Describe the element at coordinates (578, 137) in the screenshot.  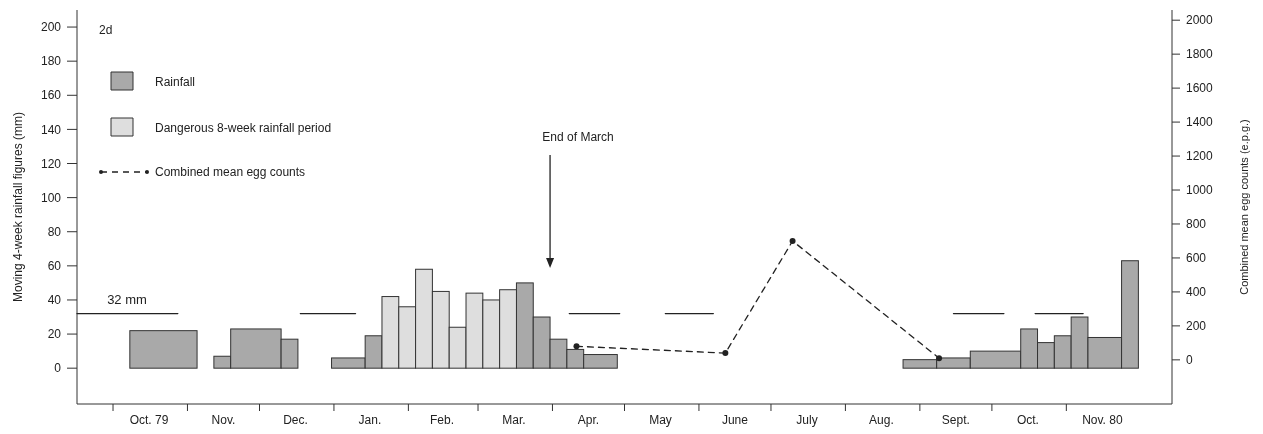
I see `ref-line-label: End of March` at that location.